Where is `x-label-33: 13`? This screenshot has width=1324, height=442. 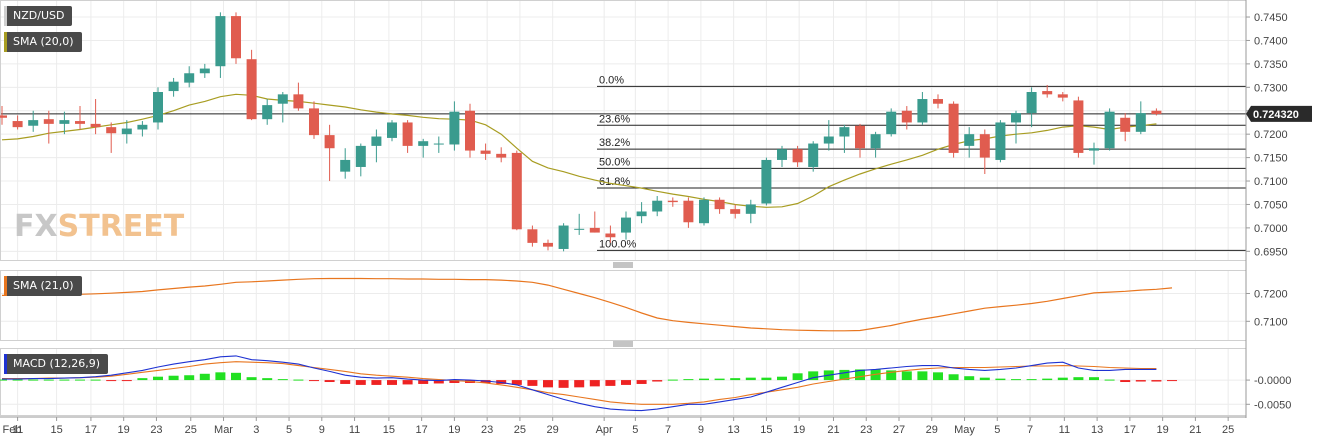 x-label-33: 13 is located at coordinates (1097, 430).